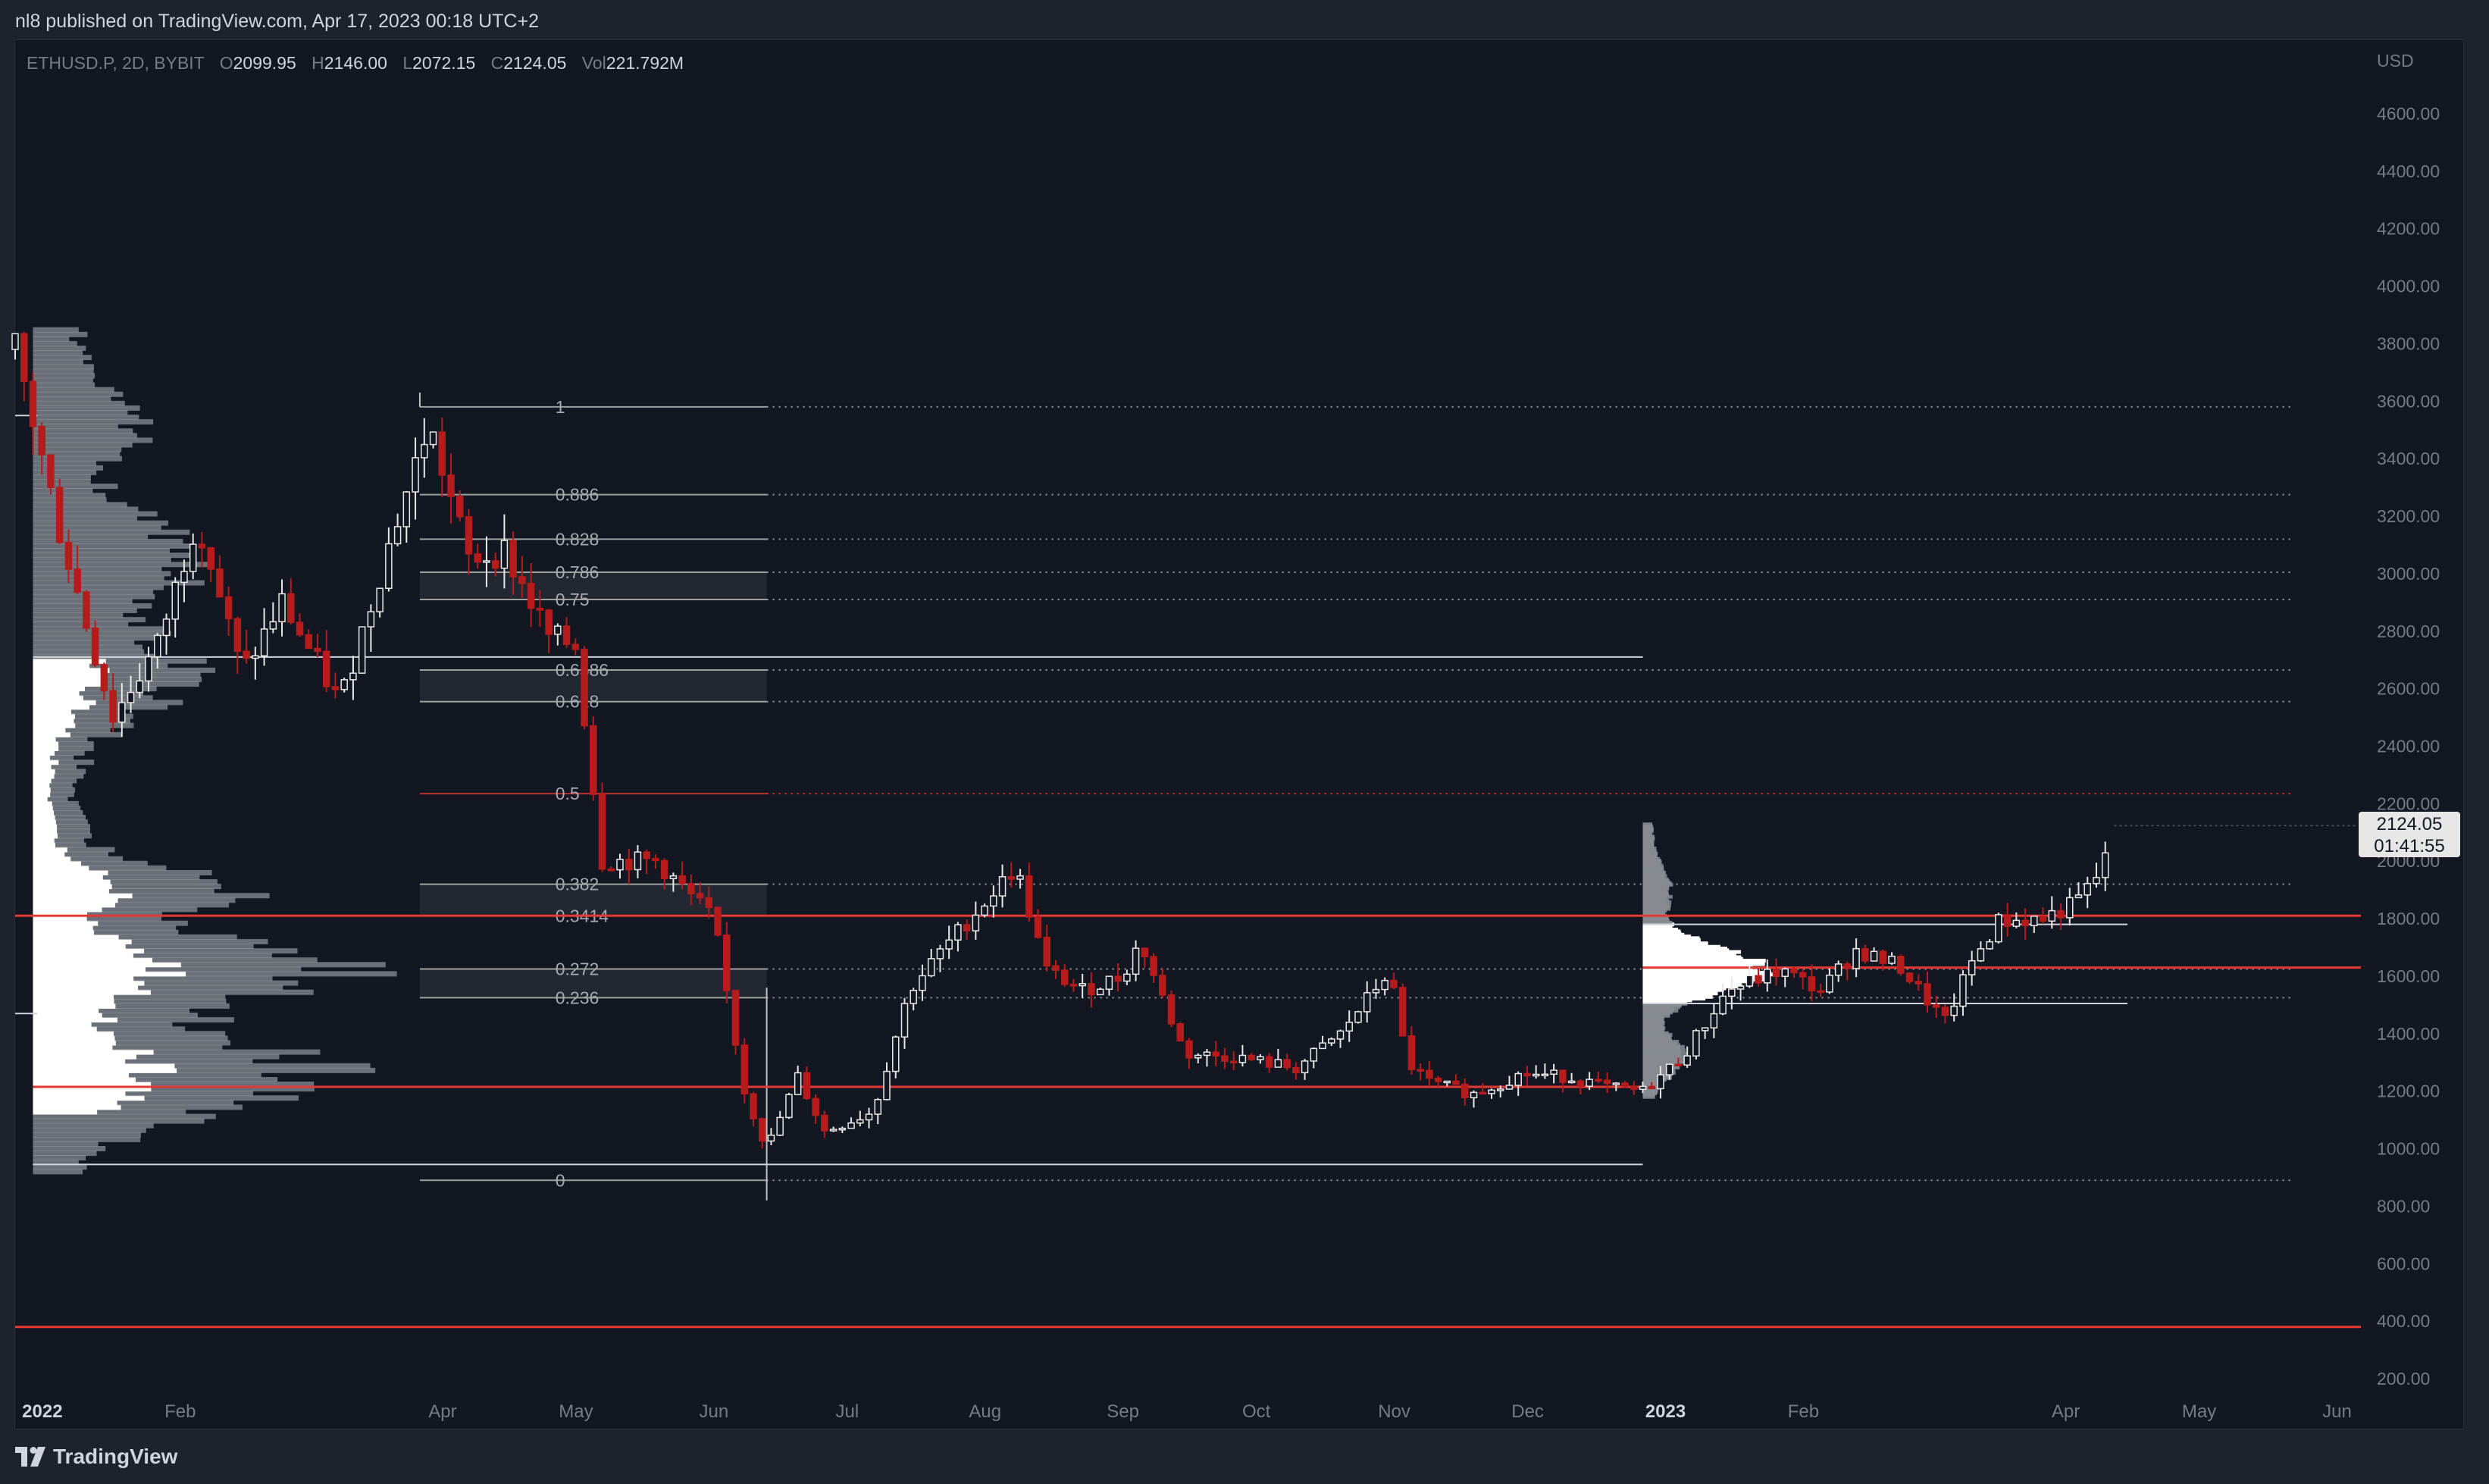  What do you see at coordinates (1394, 1412) in the screenshot?
I see `x-tick-label: Nov` at bounding box center [1394, 1412].